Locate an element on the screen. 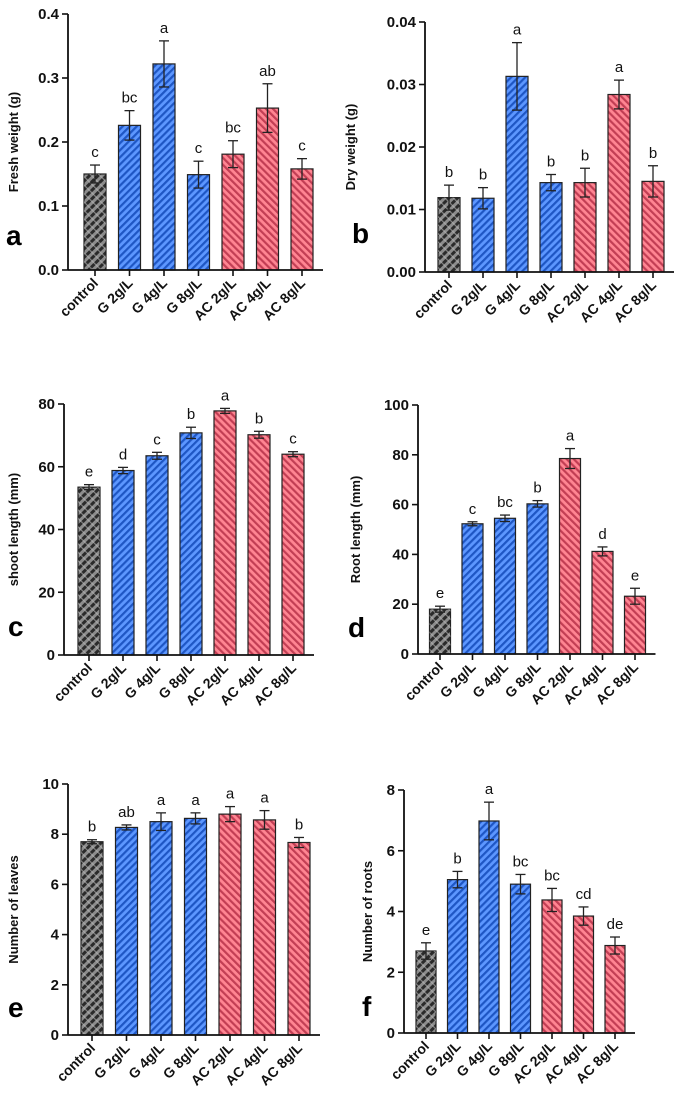 The height and width of the screenshot is (1116, 683). y-tick-label: 60 is located at coordinates (46, 467).